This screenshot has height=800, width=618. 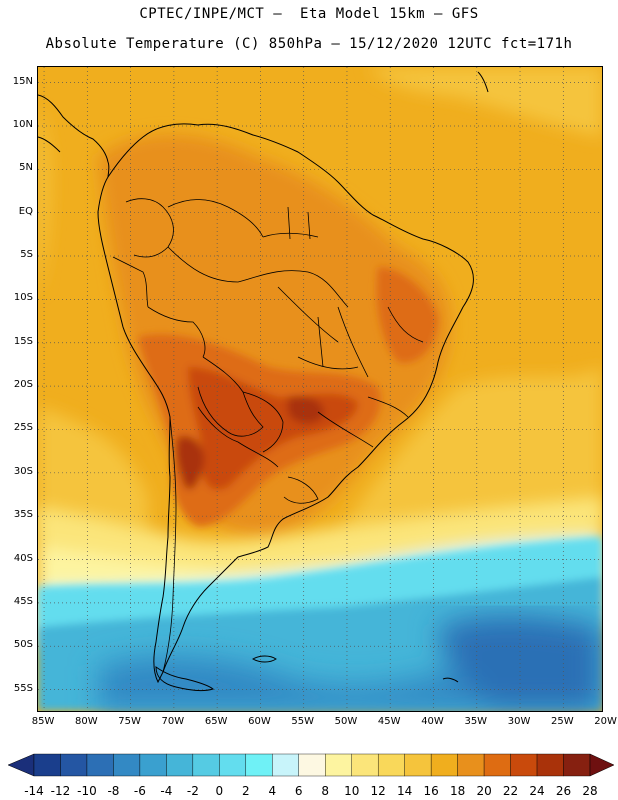 I want to click on border-venezuela, so click(x=215, y=218).